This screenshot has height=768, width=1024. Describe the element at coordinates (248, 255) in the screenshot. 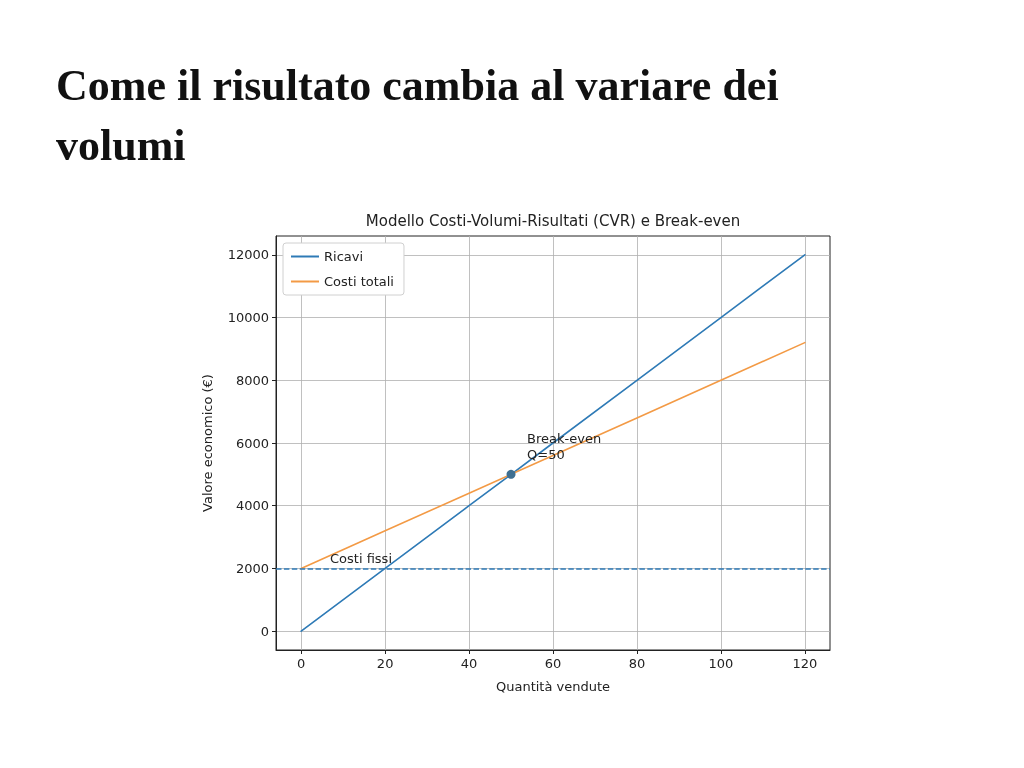

I see `y-tick-label: 12000` at that location.